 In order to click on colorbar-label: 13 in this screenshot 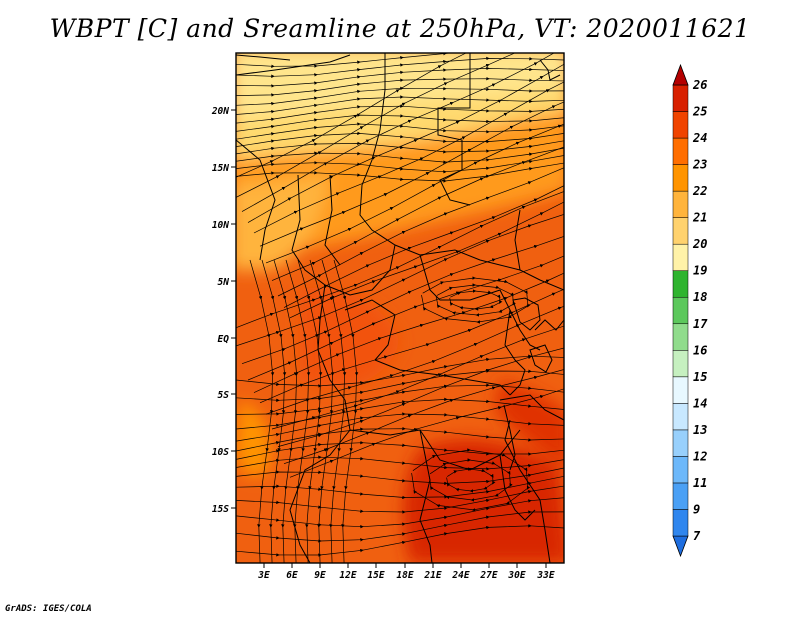, I will do `click(700, 430)`.